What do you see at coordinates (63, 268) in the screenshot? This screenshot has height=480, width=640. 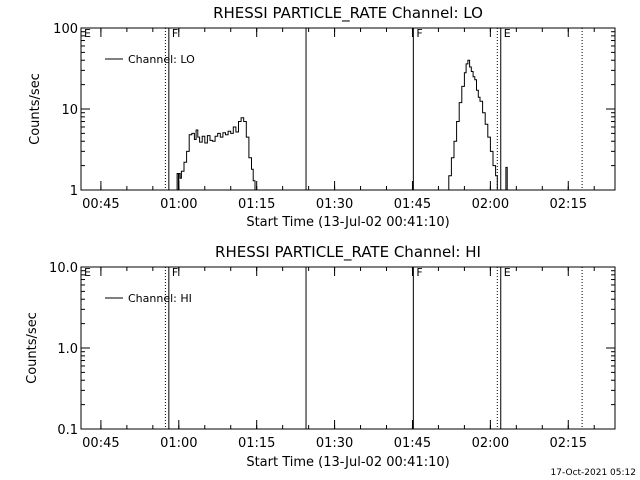 I see `y-tick-label: 10.0` at bounding box center [63, 268].